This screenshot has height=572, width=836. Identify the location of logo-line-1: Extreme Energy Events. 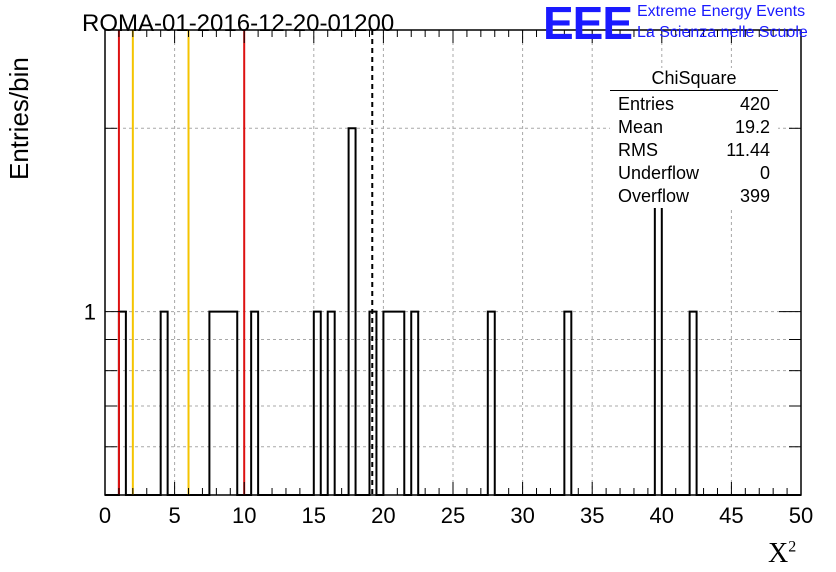
(721, 11).